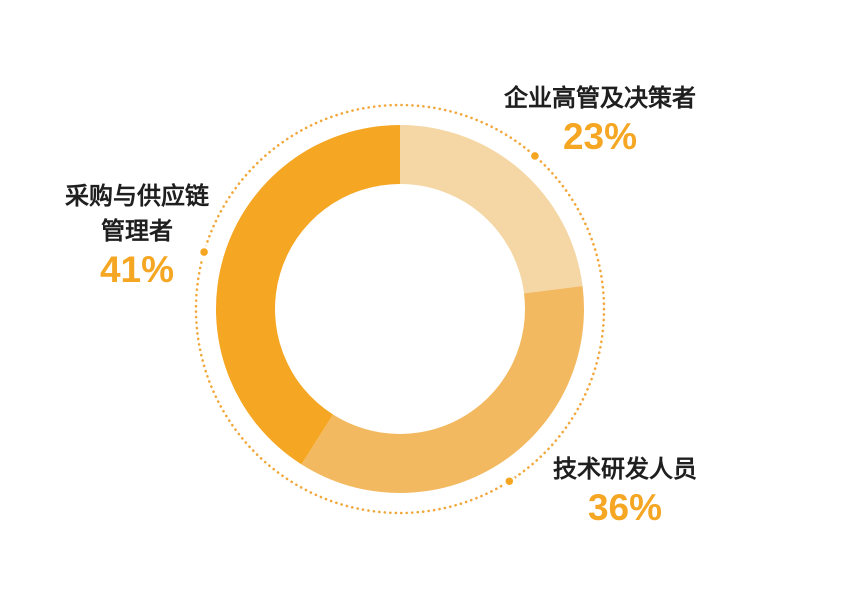 This screenshot has width=852, height=606. I want to click on callout-executives: 企业高管及决策者 23%, so click(600, 119).